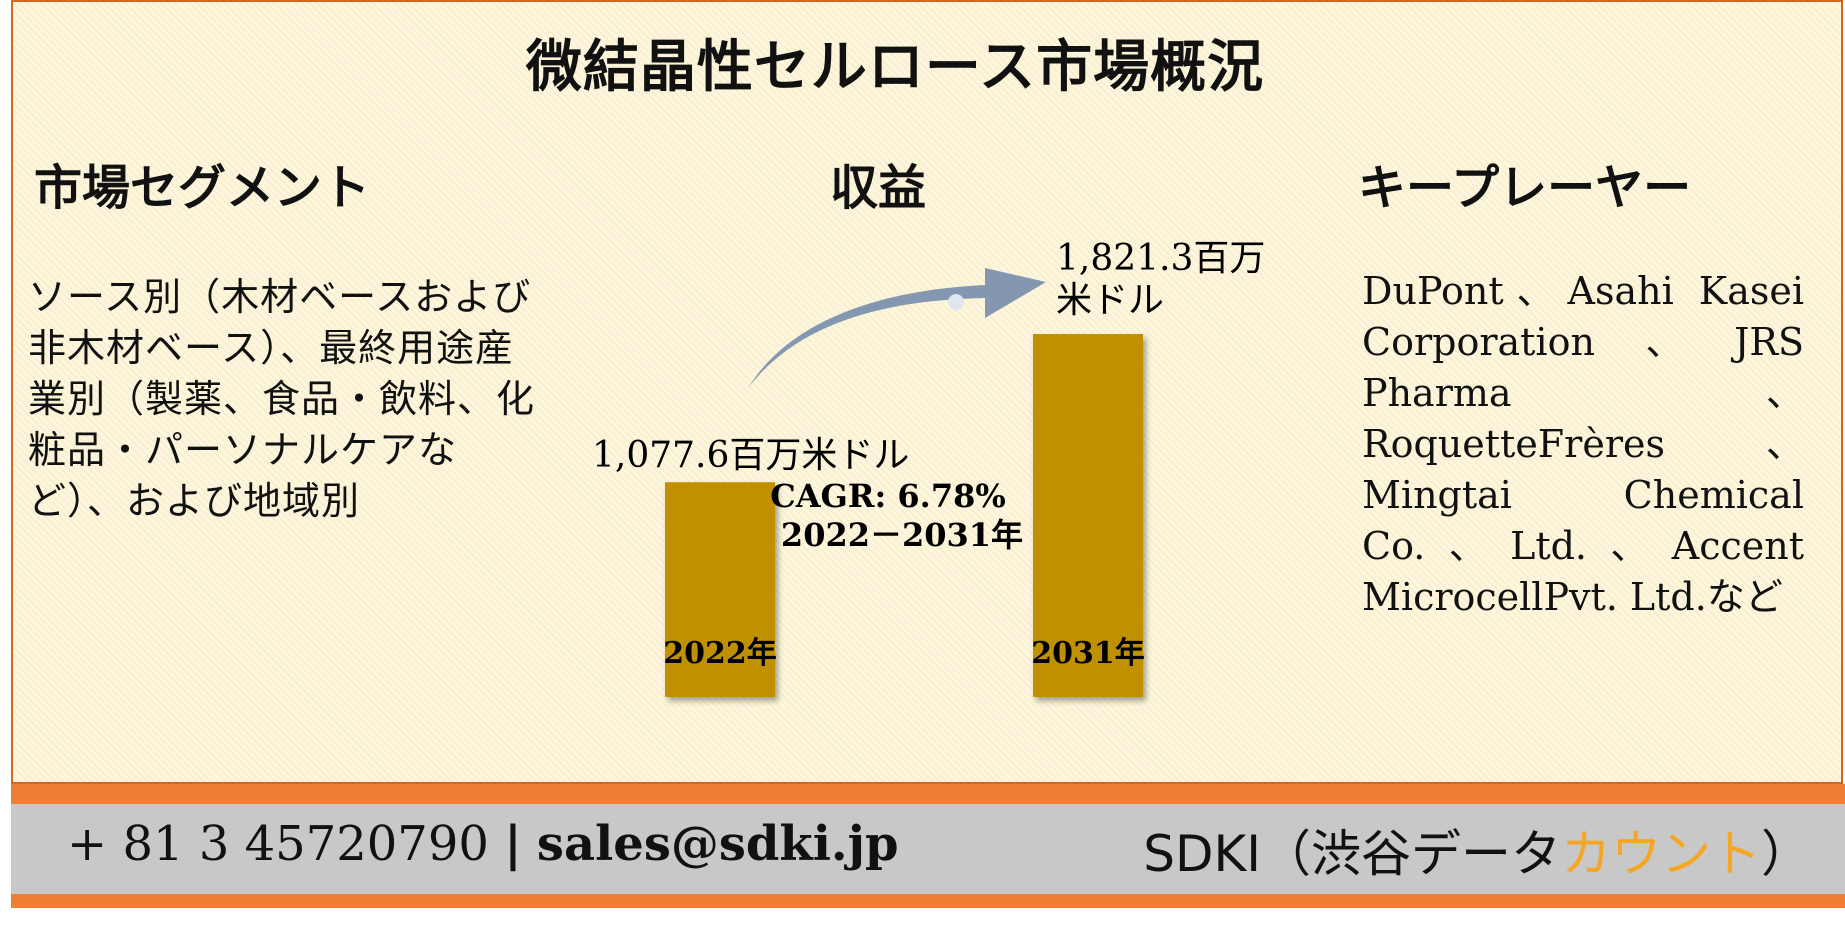  What do you see at coordinates (1786, 854) in the screenshot?
I see `brand-suffix: ）` at bounding box center [1786, 854].